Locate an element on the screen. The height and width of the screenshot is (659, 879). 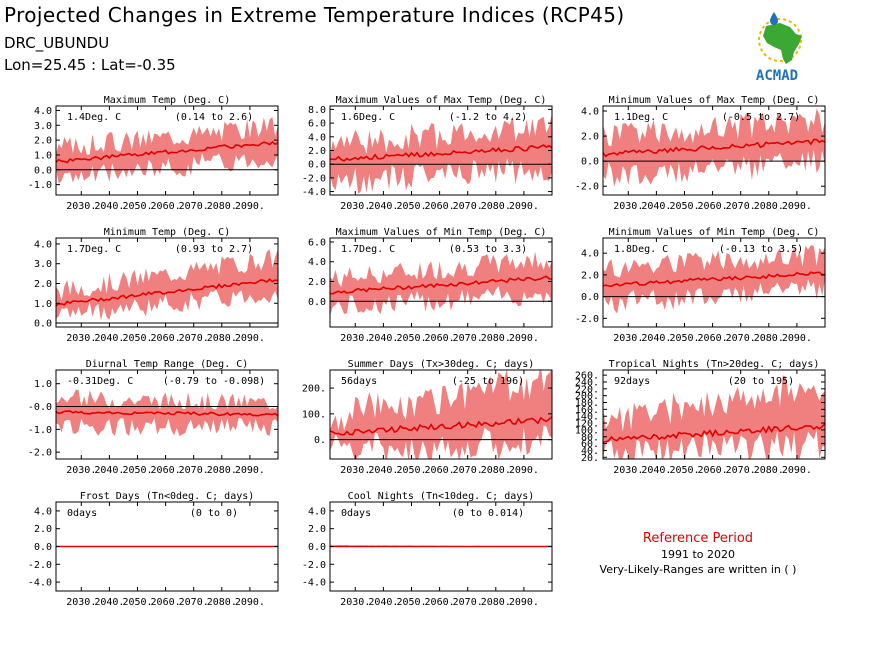
y-tick-label: 20. is located at coordinates (590, 458).